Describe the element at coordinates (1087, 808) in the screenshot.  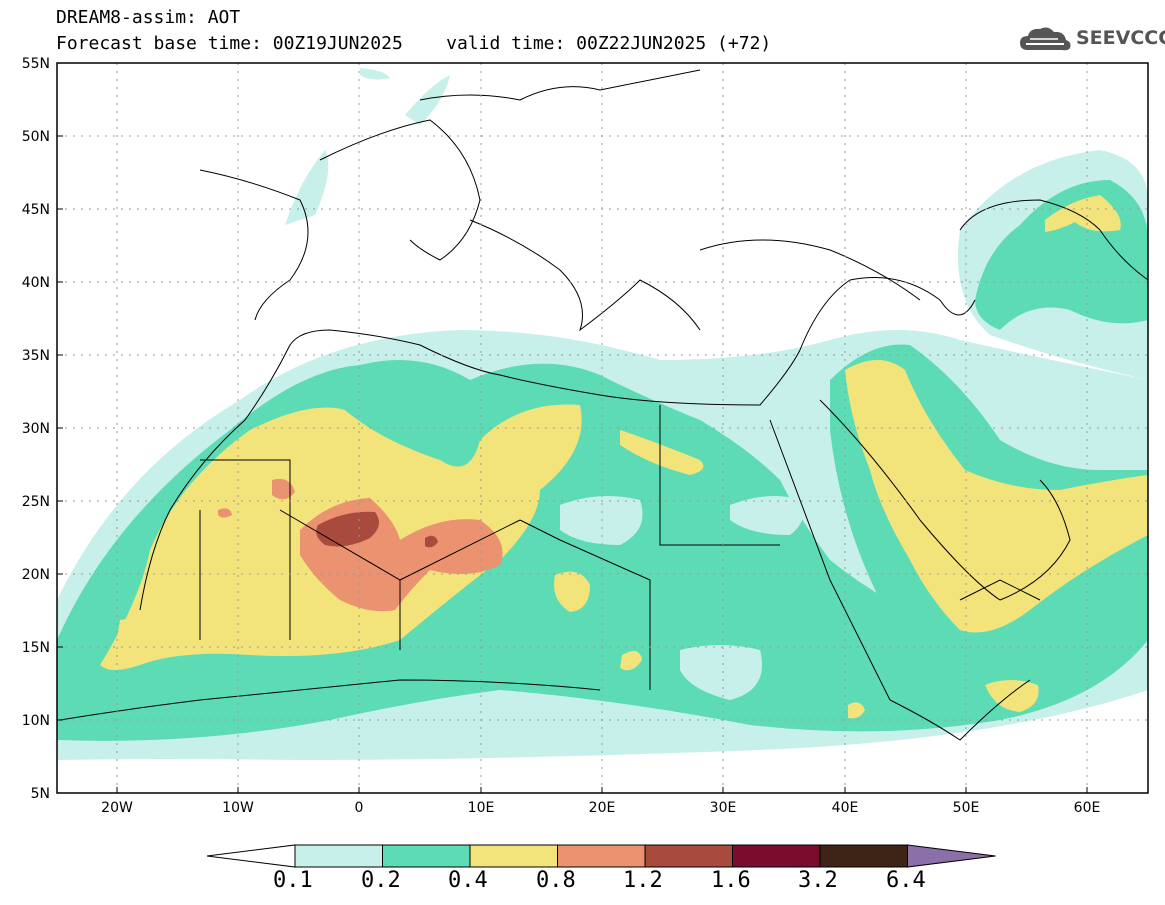
I see `lon-label: 60E` at that location.